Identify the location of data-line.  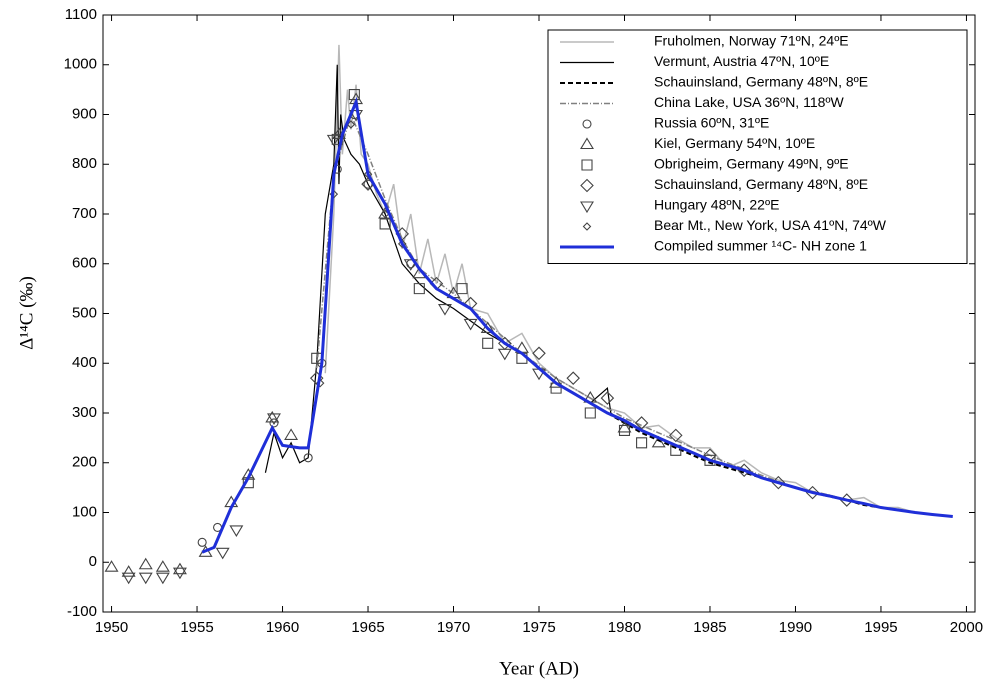
(744, 453).